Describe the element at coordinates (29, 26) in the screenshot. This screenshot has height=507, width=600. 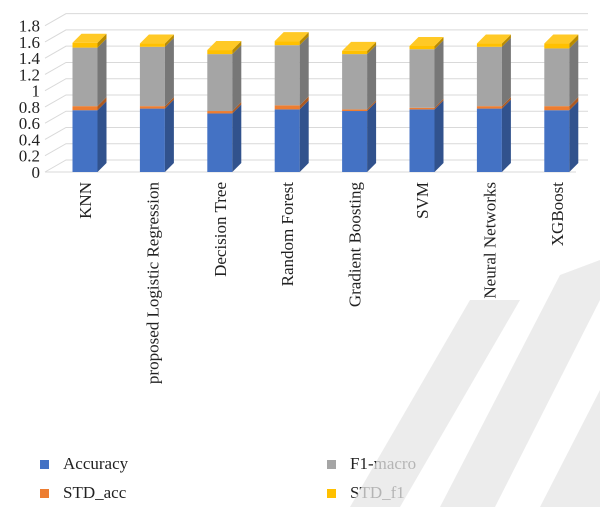
I see `y-tick-label: 1.8` at that location.